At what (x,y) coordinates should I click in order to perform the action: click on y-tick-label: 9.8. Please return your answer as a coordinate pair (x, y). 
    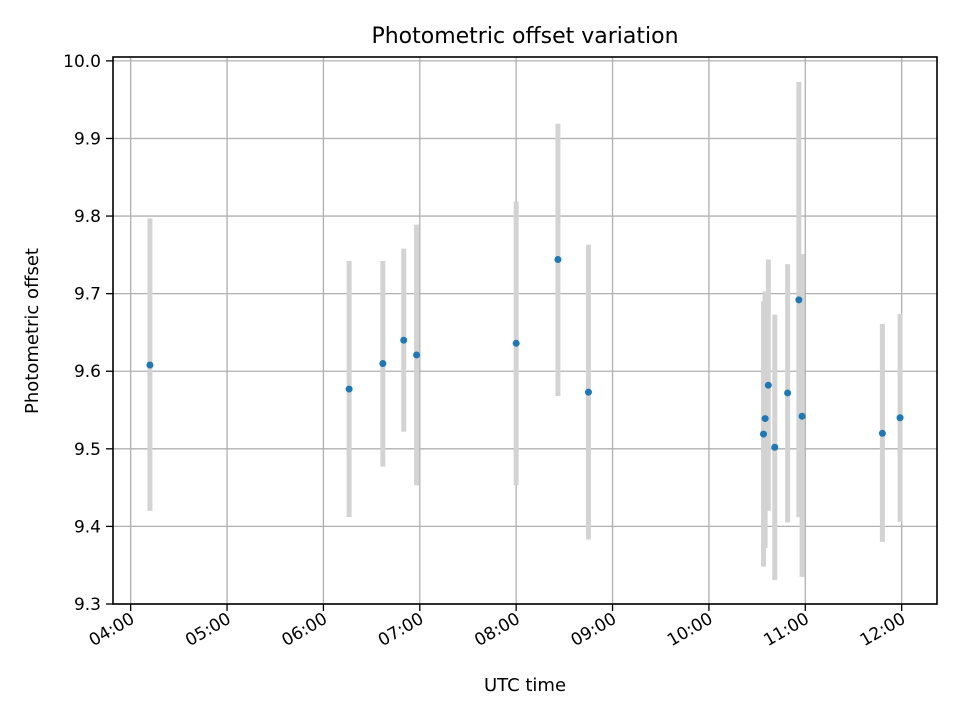
    Looking at the image, I should click on (87, 217).